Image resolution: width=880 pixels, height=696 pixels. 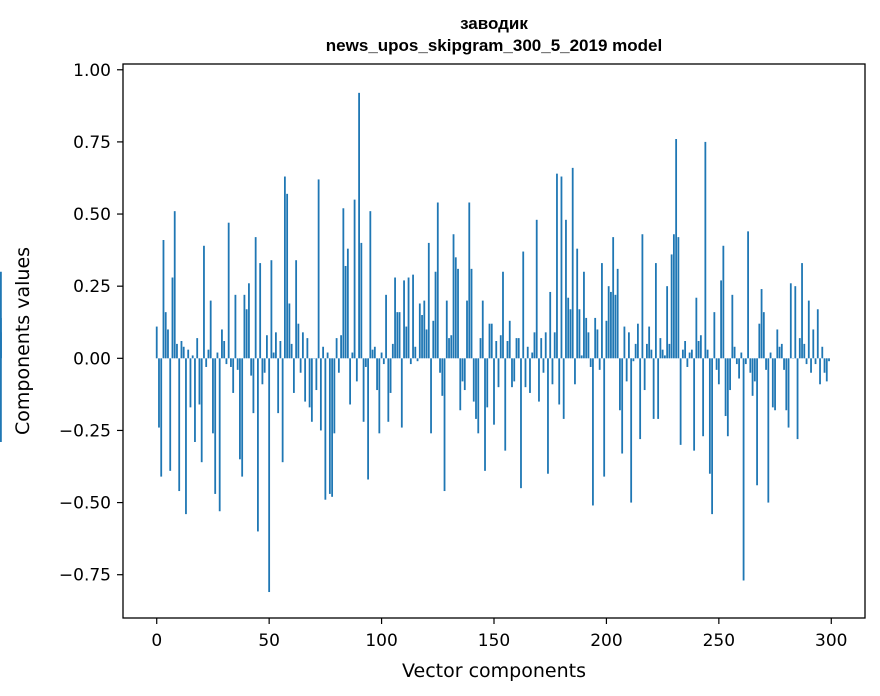 I want to click on y-tick-label: 0.75, so click(x=92, y=143).